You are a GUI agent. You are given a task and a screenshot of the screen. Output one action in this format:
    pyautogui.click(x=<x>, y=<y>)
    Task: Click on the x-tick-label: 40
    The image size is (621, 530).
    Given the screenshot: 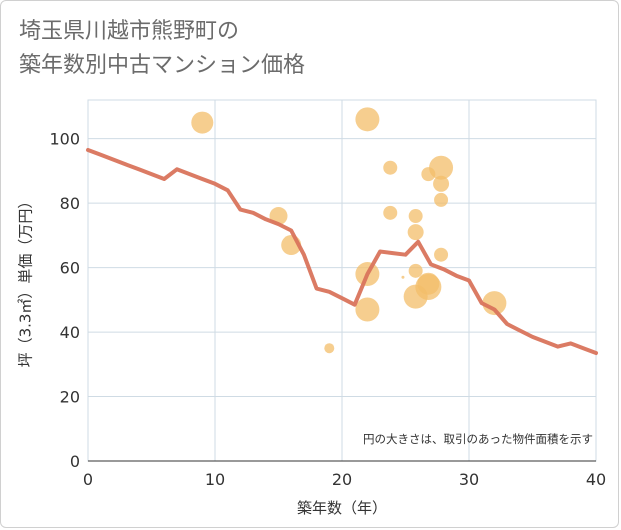 What is the action you would take?
    pyautogui.click(x=596, y=479)
    